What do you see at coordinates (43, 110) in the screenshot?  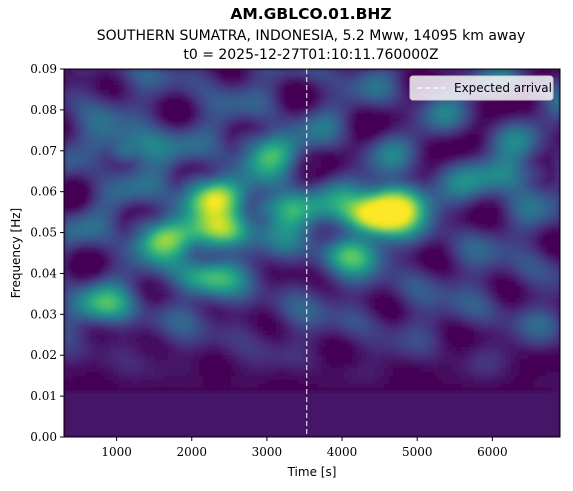 I see `y-tick-label: 0.08` at bounding box center [43, 110].